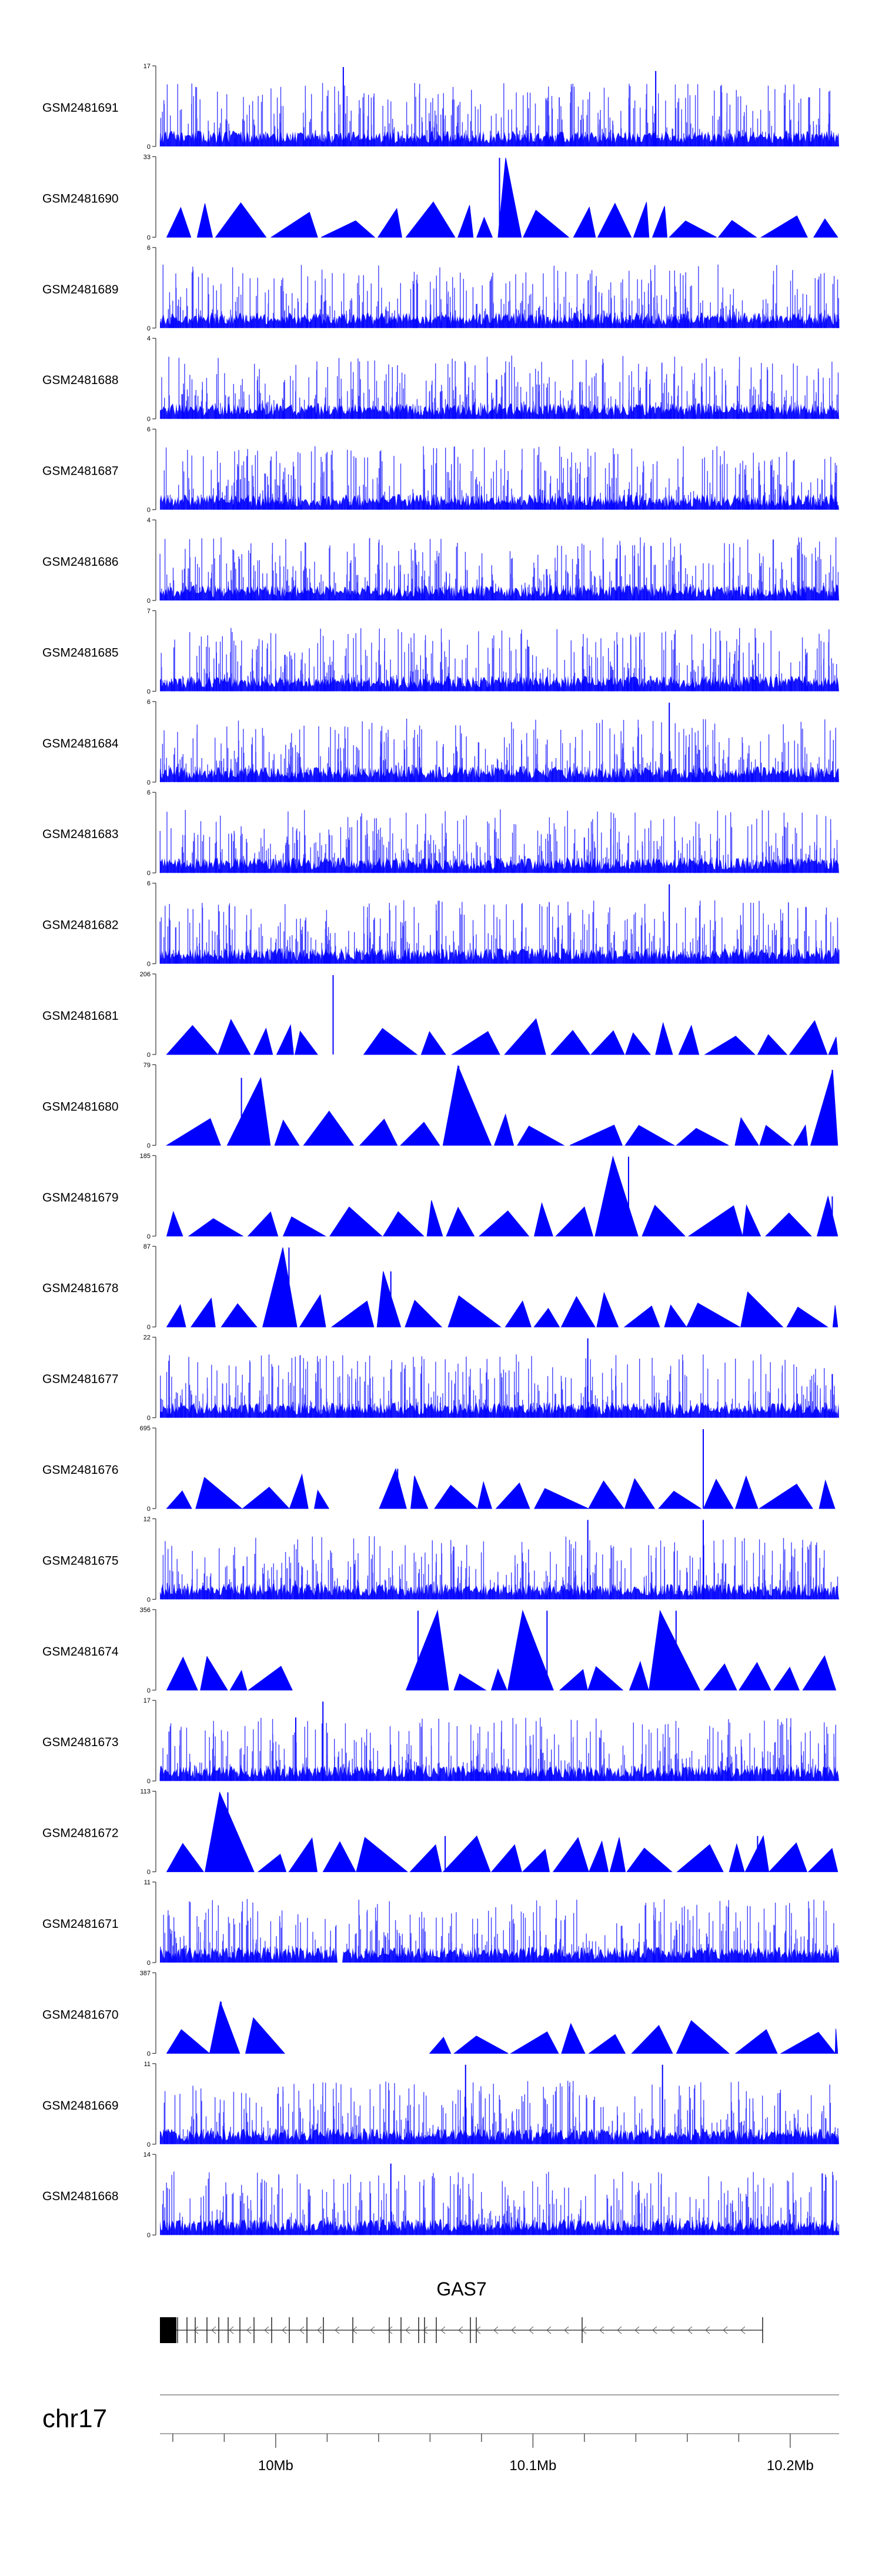  I want to click on y-max-label: 113, so click(145, 1792).